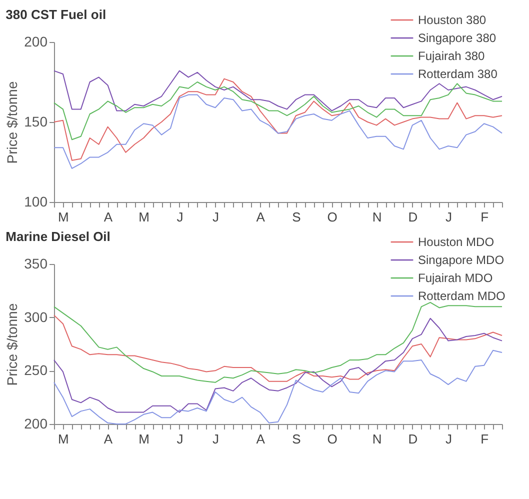 The width and height of the screenshot is (529, 499). I want to click on y-tick-label: 250, so click(36, 370).